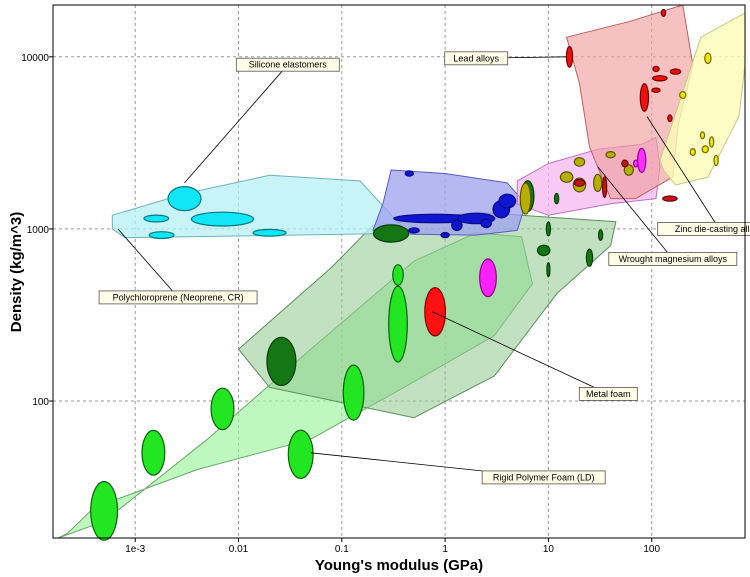  What do you see at coordinates (488, 278) in the screenshot?
I see `bubble-magenta-foam` at bounding box center [488, 278].